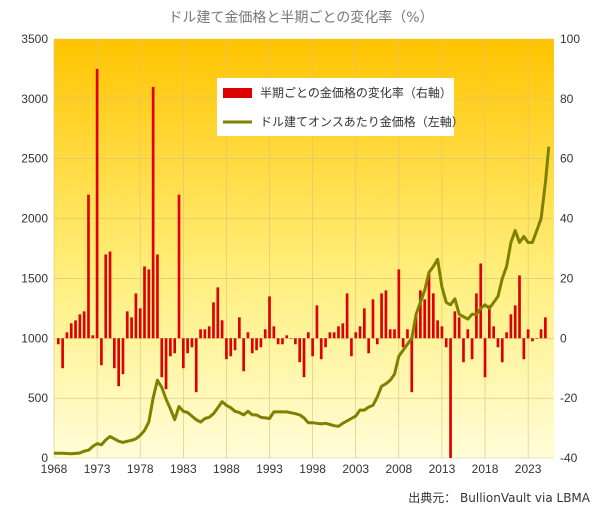  What do you see at coordinates (569, 398) in the screenshot?
I see `right-tick-label: -20` at bounding box center [569, 398].